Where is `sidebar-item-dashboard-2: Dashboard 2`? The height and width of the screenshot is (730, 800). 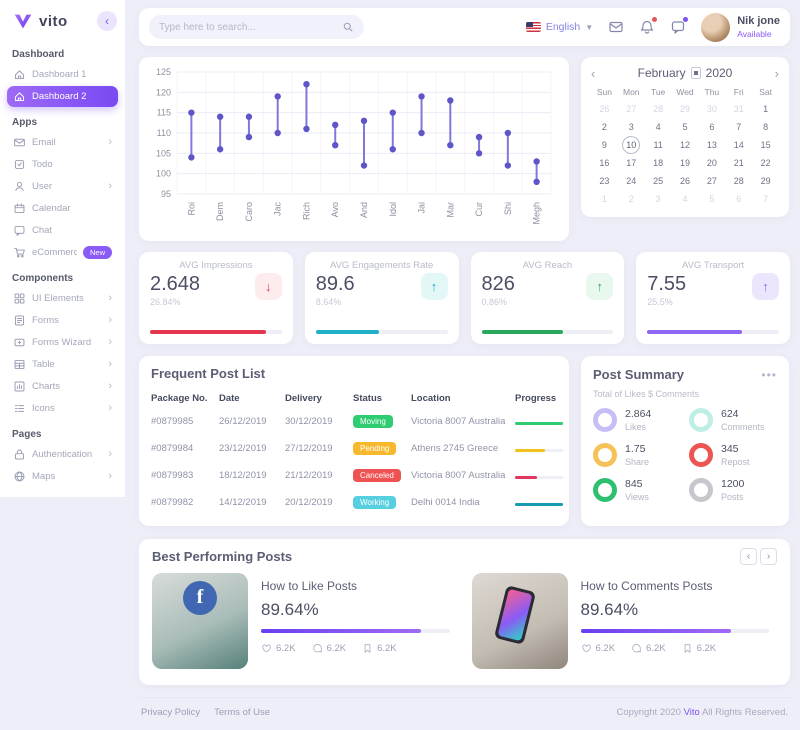 sidebar-item-dashboard-2: Dashboard 2 is located at coordinates (62, 96).